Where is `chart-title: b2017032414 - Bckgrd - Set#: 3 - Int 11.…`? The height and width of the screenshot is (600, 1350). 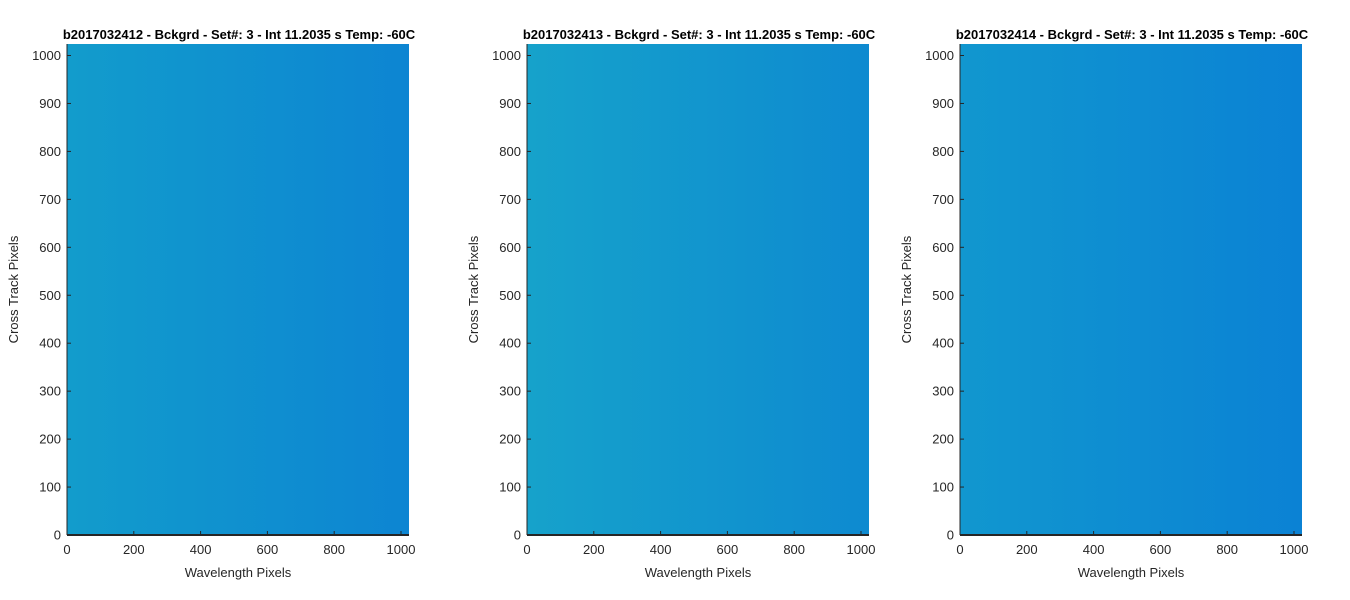 chart-title: b2017032414 - Bckgrd - Set#: 3 - Int 11.… is located at coordinates (1132, 34).